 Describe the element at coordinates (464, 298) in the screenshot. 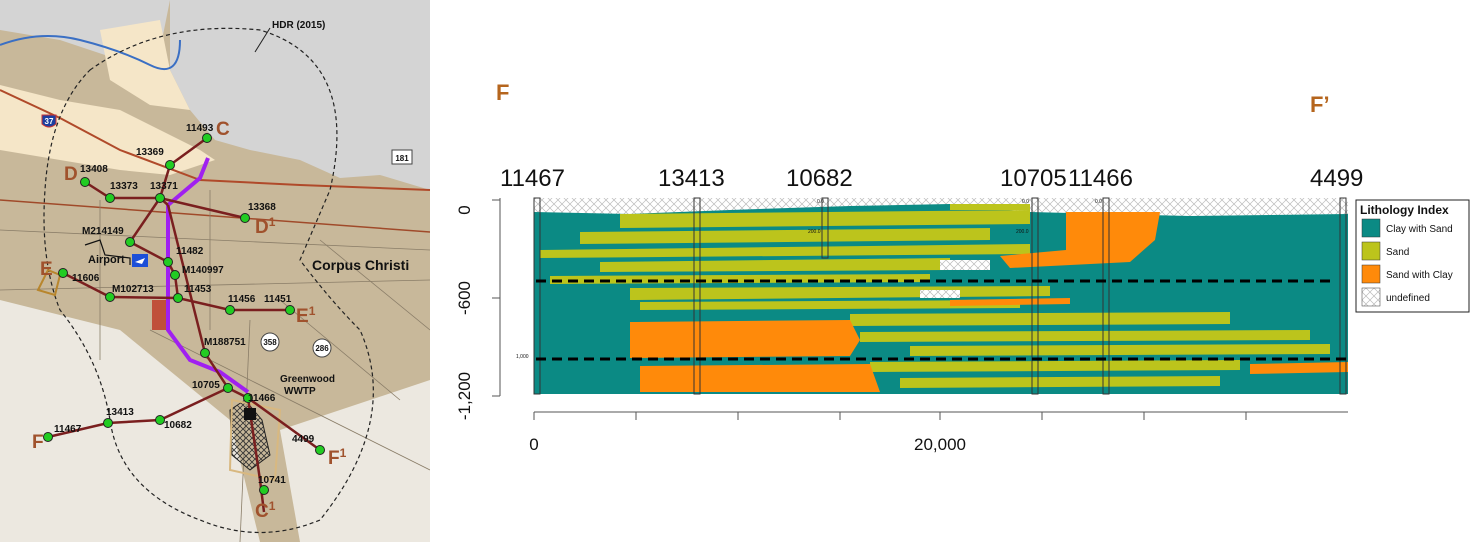

I see `y-tick-label: -600` at that location.